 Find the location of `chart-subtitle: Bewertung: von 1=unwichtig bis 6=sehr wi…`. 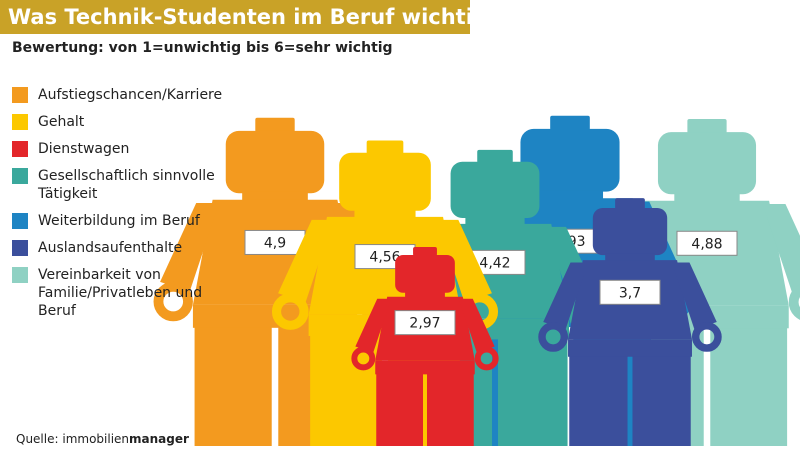

chart-subtitle: Bewertung: von 1=unwichtig bis 6=sehr wi… is located at coordinates (202, 48).